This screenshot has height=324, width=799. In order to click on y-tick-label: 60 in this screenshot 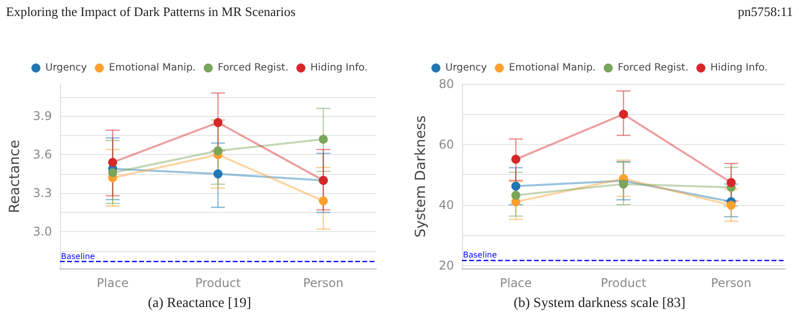, I will do `click(446, 144)`.